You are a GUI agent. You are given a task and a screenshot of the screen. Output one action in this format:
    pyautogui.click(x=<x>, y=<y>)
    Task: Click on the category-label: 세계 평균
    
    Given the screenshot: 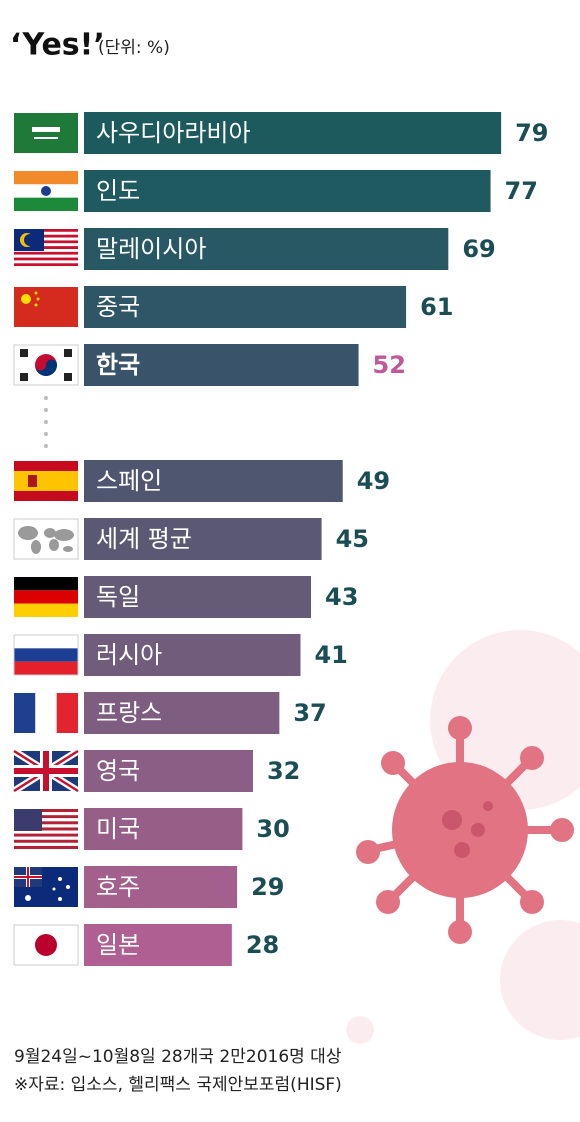 What is the action you would take?
    pyautogui.click(x=144, y=539)
    